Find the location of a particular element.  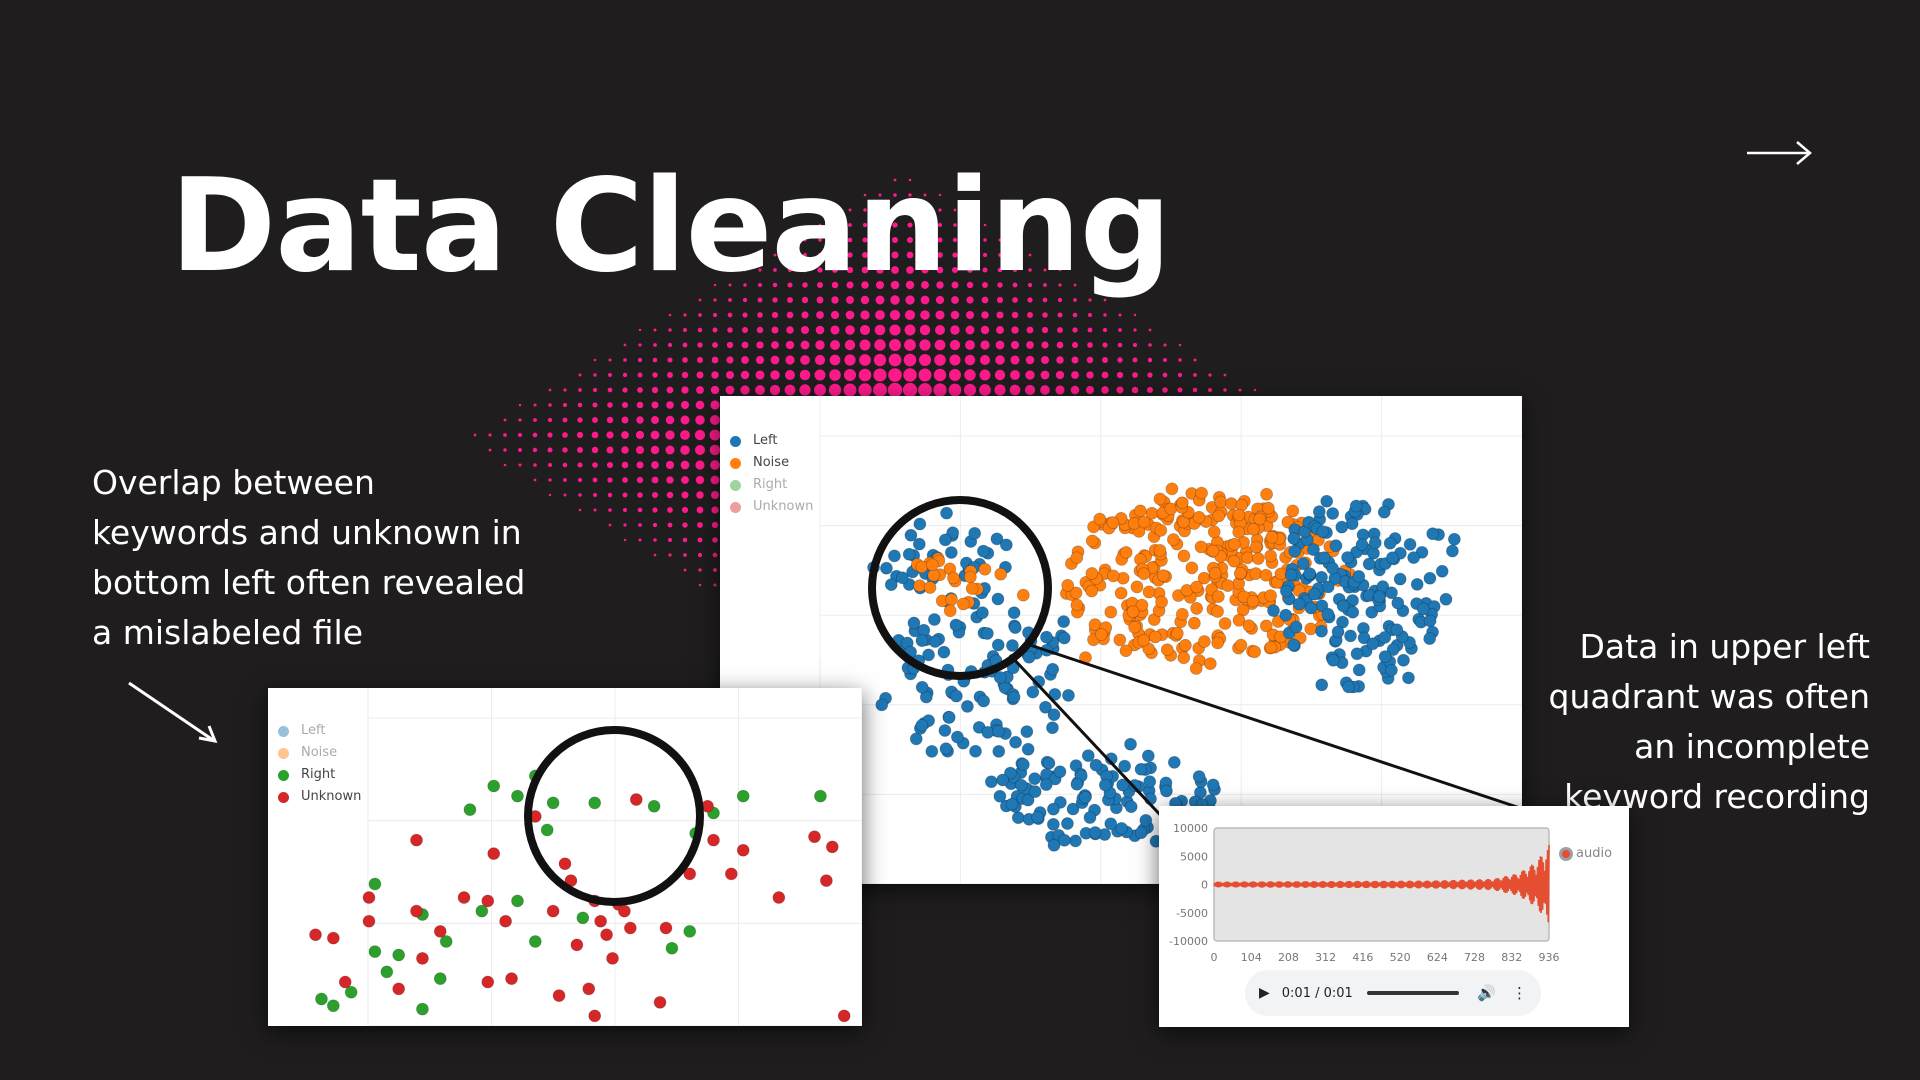

right-arrow-icon is located at coordinates (1780, 153).